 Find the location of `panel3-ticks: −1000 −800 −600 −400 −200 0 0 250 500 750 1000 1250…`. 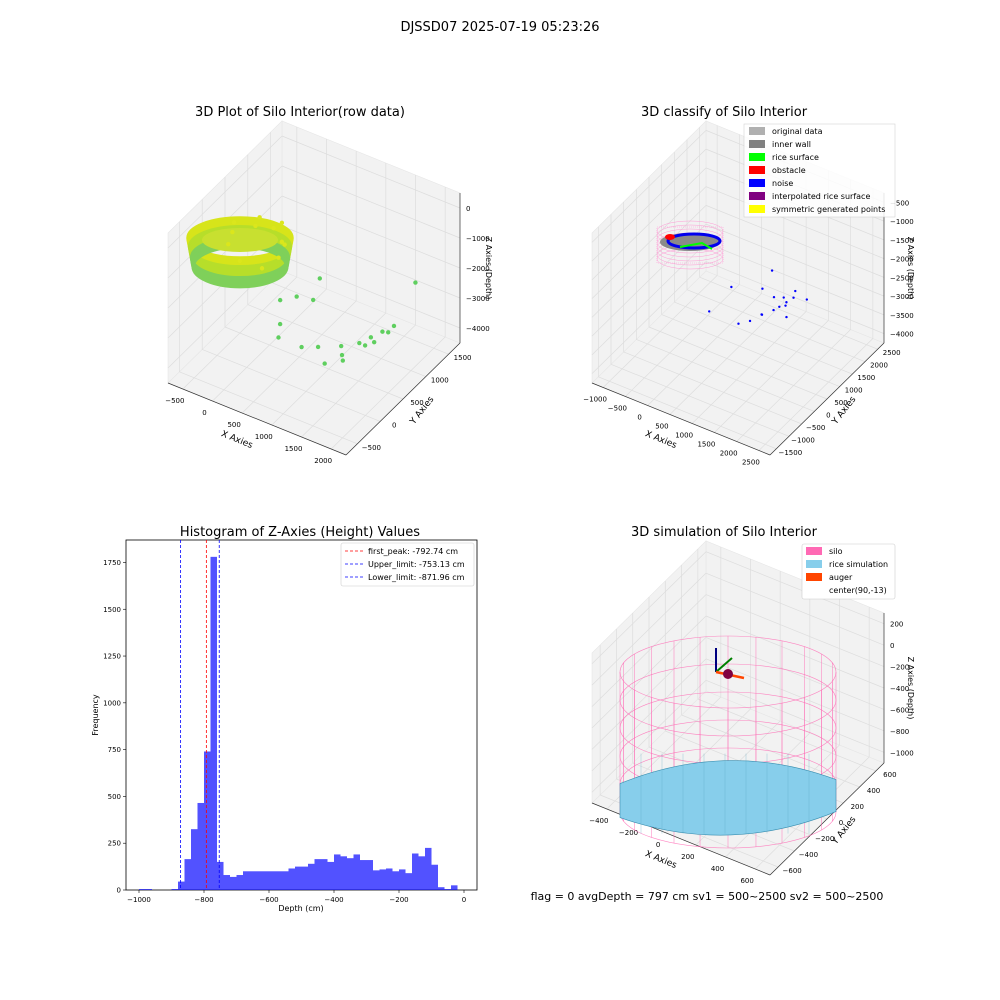

panel3-ticks: −1000 −800 −600 −400 −200 0 0 250 500 750 1000 1250… is located at coordinates (284, 731).